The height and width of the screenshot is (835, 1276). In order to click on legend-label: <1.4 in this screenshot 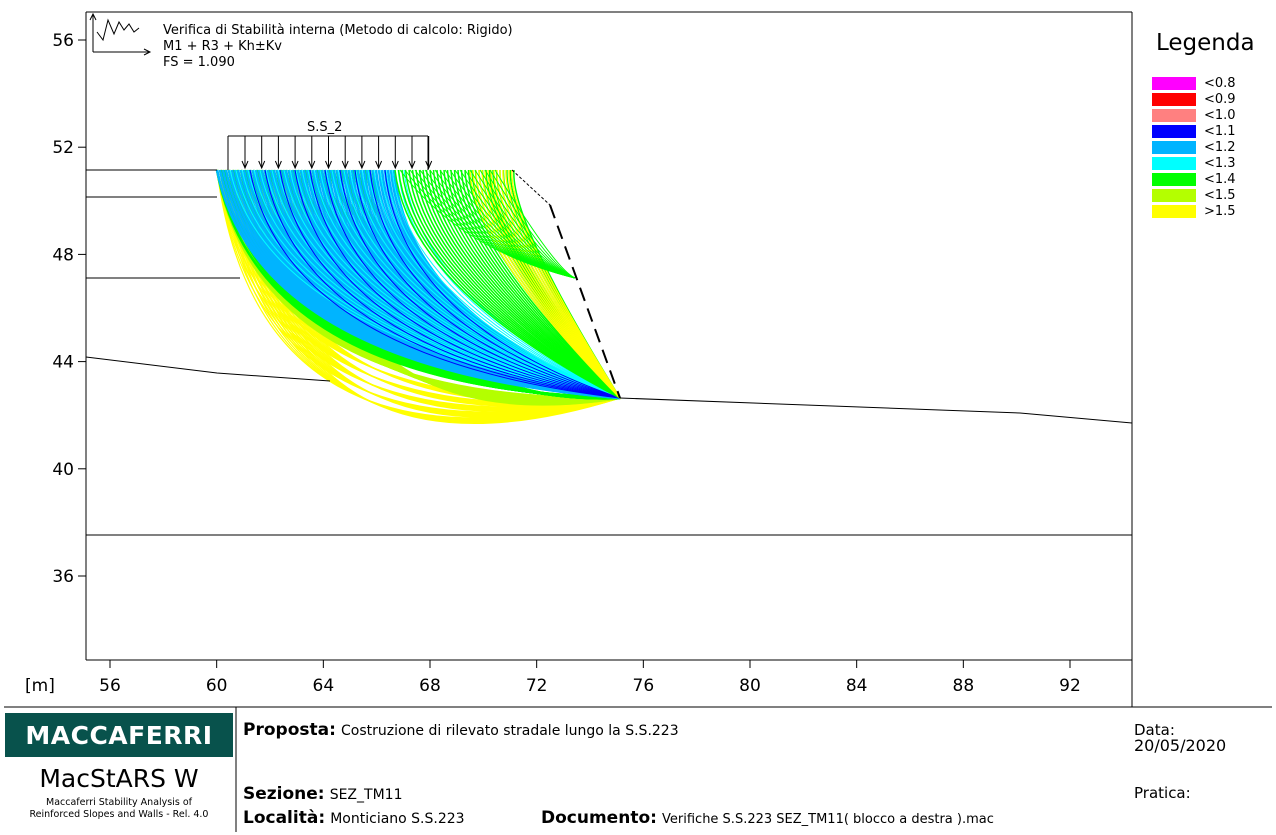, I will do `click(1220, 179)`.